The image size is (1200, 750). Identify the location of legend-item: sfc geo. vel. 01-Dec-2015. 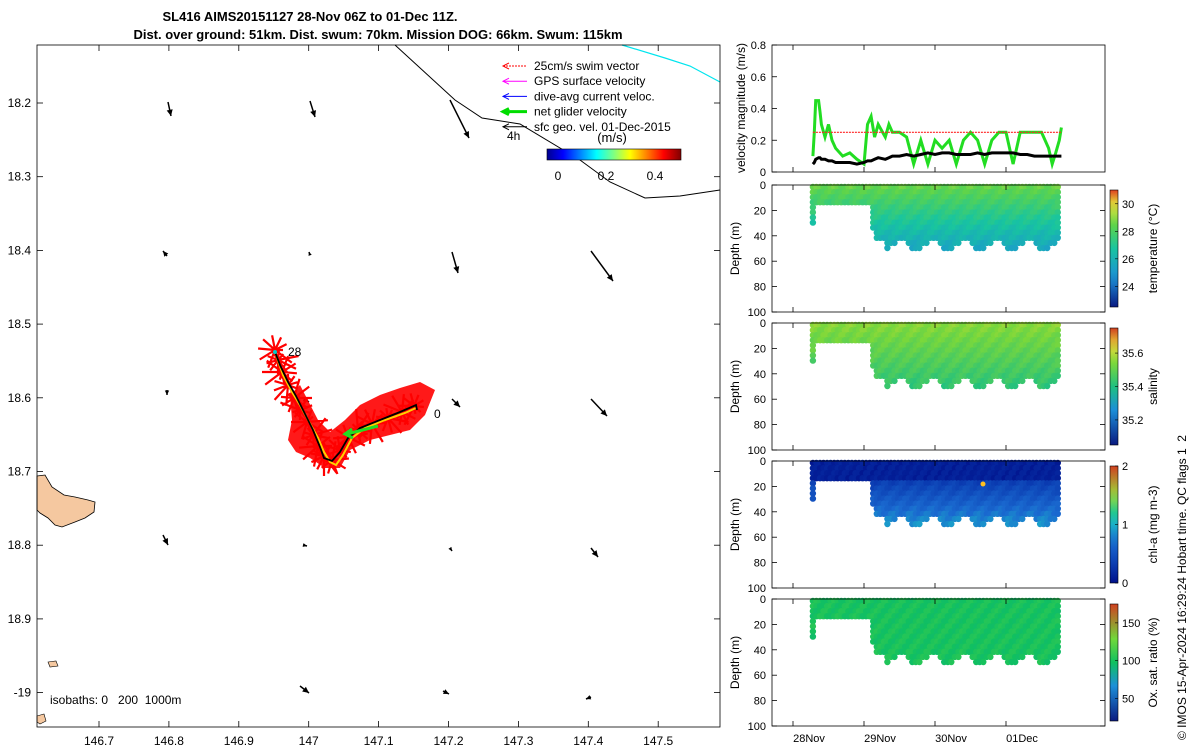
(586, 127).